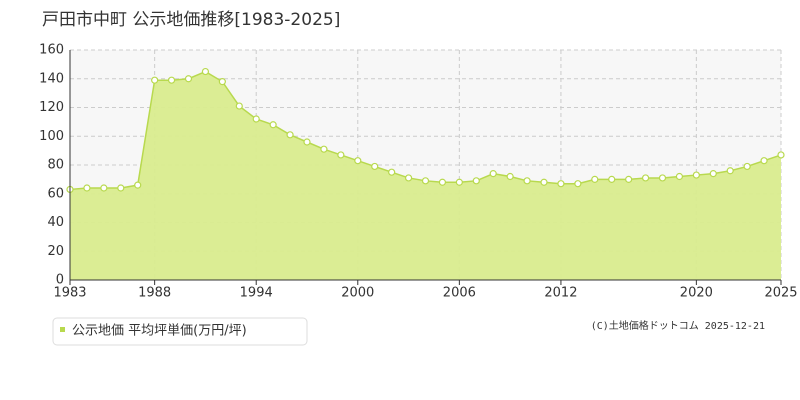 Image resolution: width=800 pixels, height=400 pixels. Describe the element at coordinates (159, 331) in the screenshot. I see `legend-label: 公示地価 平均坪単価(万円/坪)` at that location.